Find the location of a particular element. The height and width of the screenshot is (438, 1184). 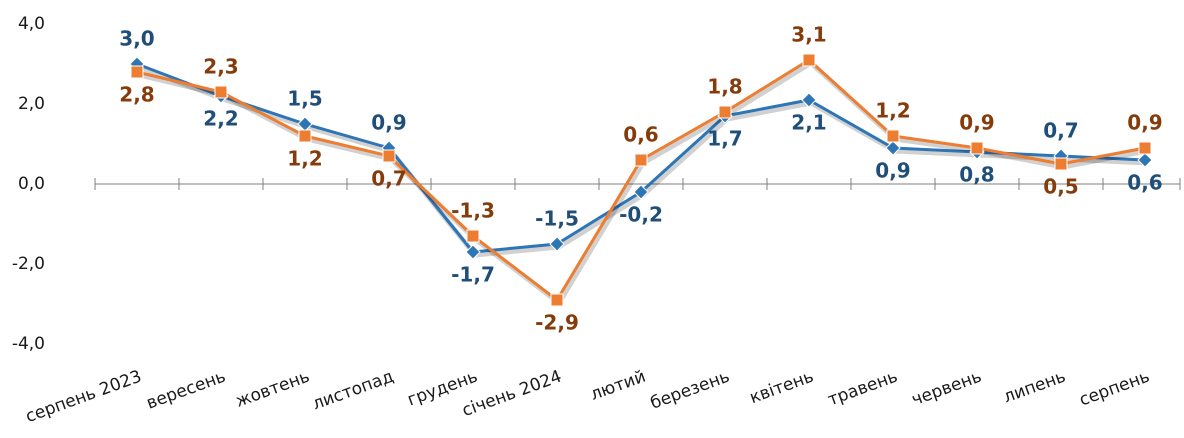

x-tick-label: вересень is located at coordinates (186, 390).